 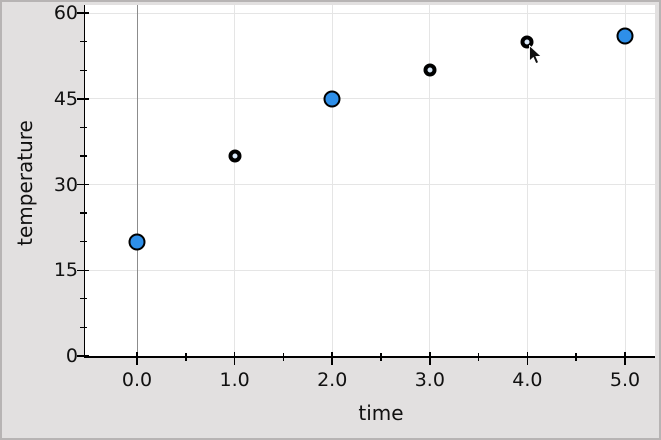 I want to click on y-axis-line, so click(x=84, y=181).